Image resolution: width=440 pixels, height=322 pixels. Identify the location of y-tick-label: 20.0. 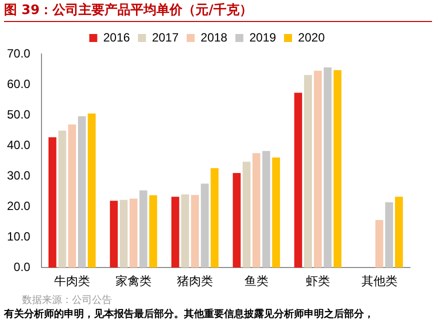
(18, 205).